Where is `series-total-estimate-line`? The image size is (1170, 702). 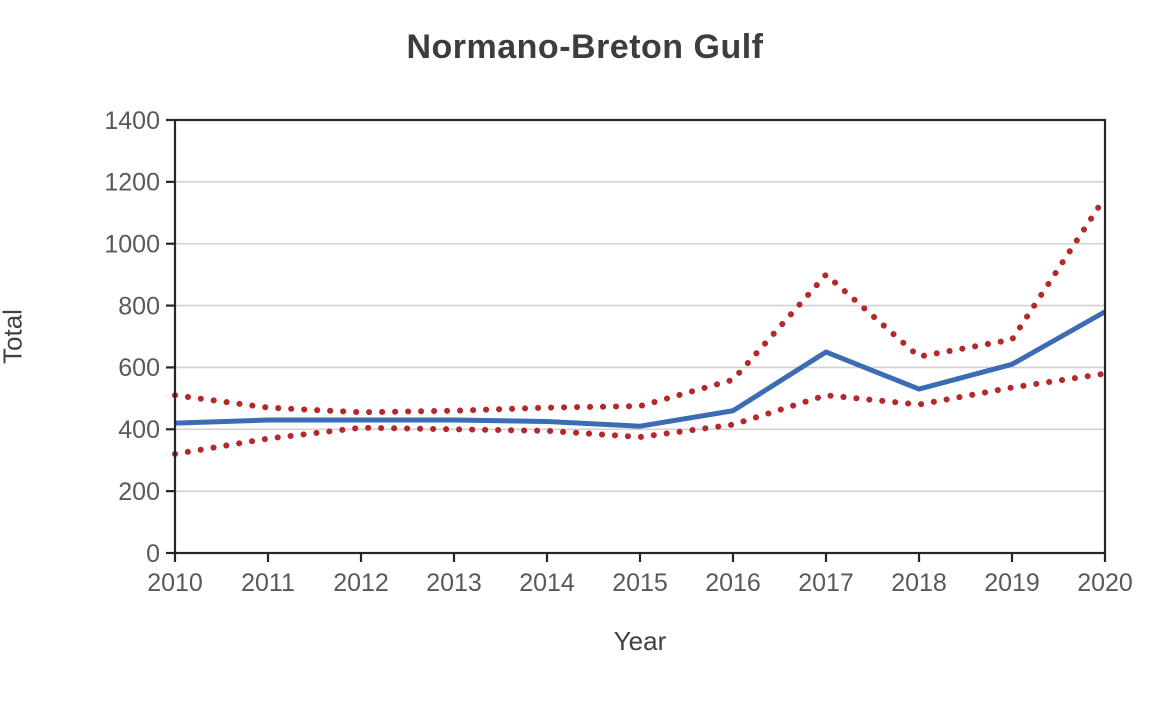
series-total-estimate-line is located at coordinates (640, 369).